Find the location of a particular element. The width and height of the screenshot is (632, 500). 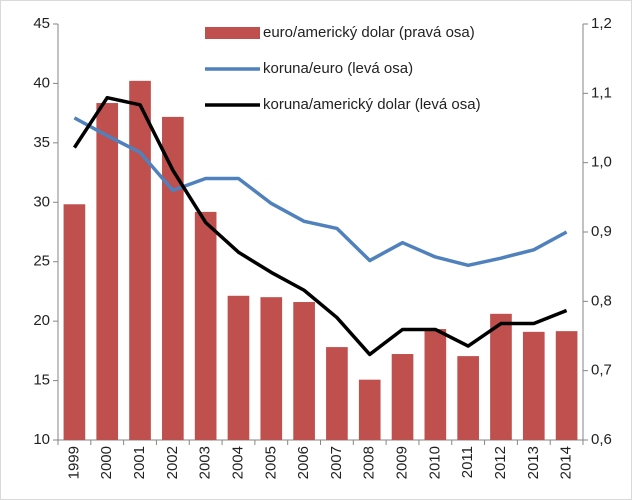

x-tick-label: 2005 is located at coordinates (270, 462).